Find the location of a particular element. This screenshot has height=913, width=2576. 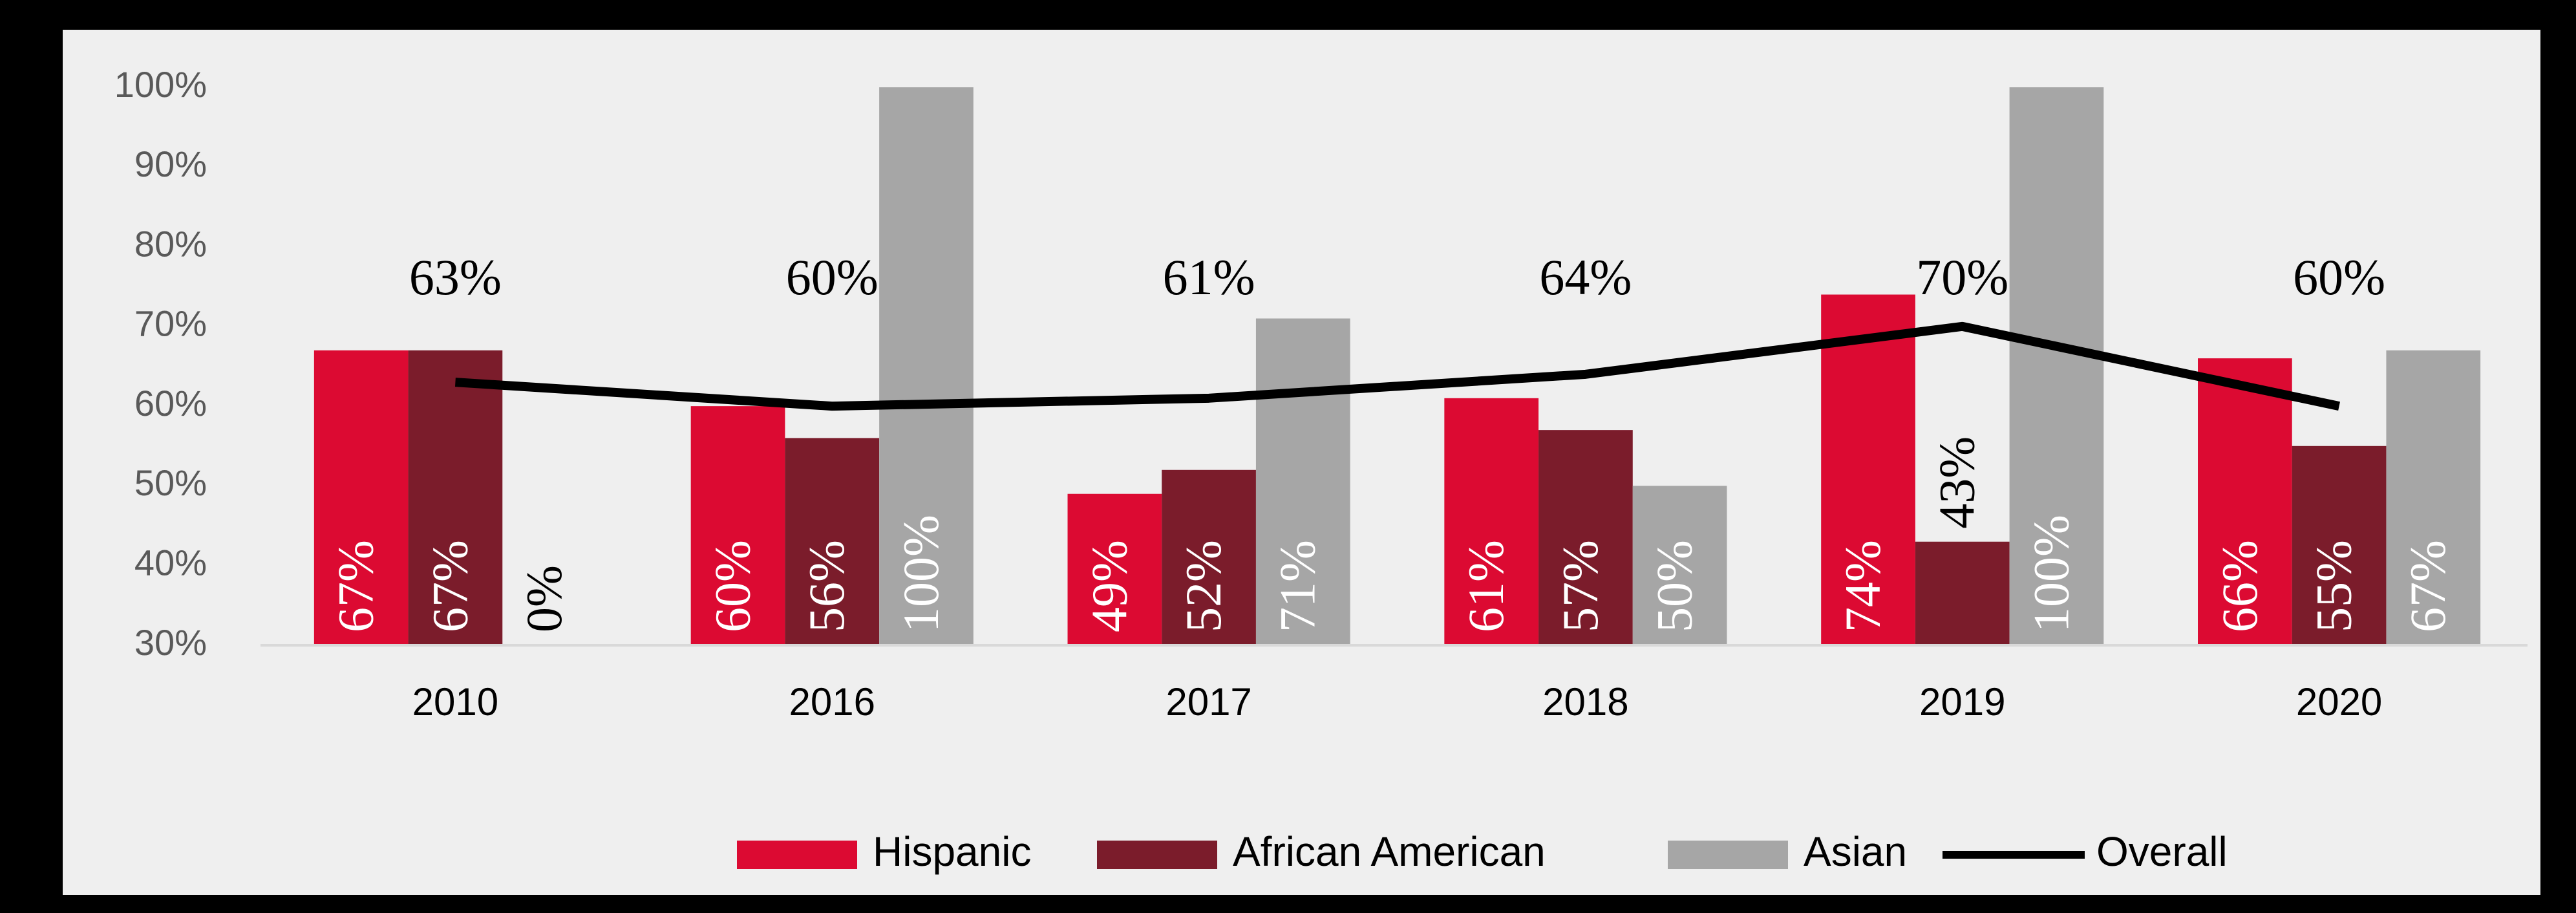

y-tick-label: 60% is located at coordinates (170, 403).